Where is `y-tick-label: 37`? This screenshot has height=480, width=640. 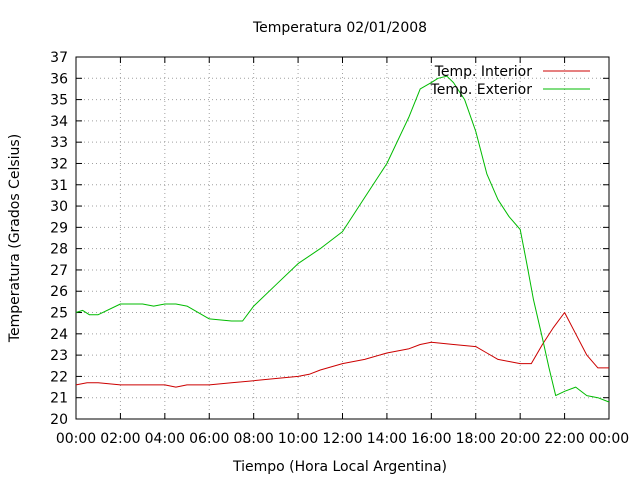 y-tick-label: 37 is located at coordinates (59, 58).